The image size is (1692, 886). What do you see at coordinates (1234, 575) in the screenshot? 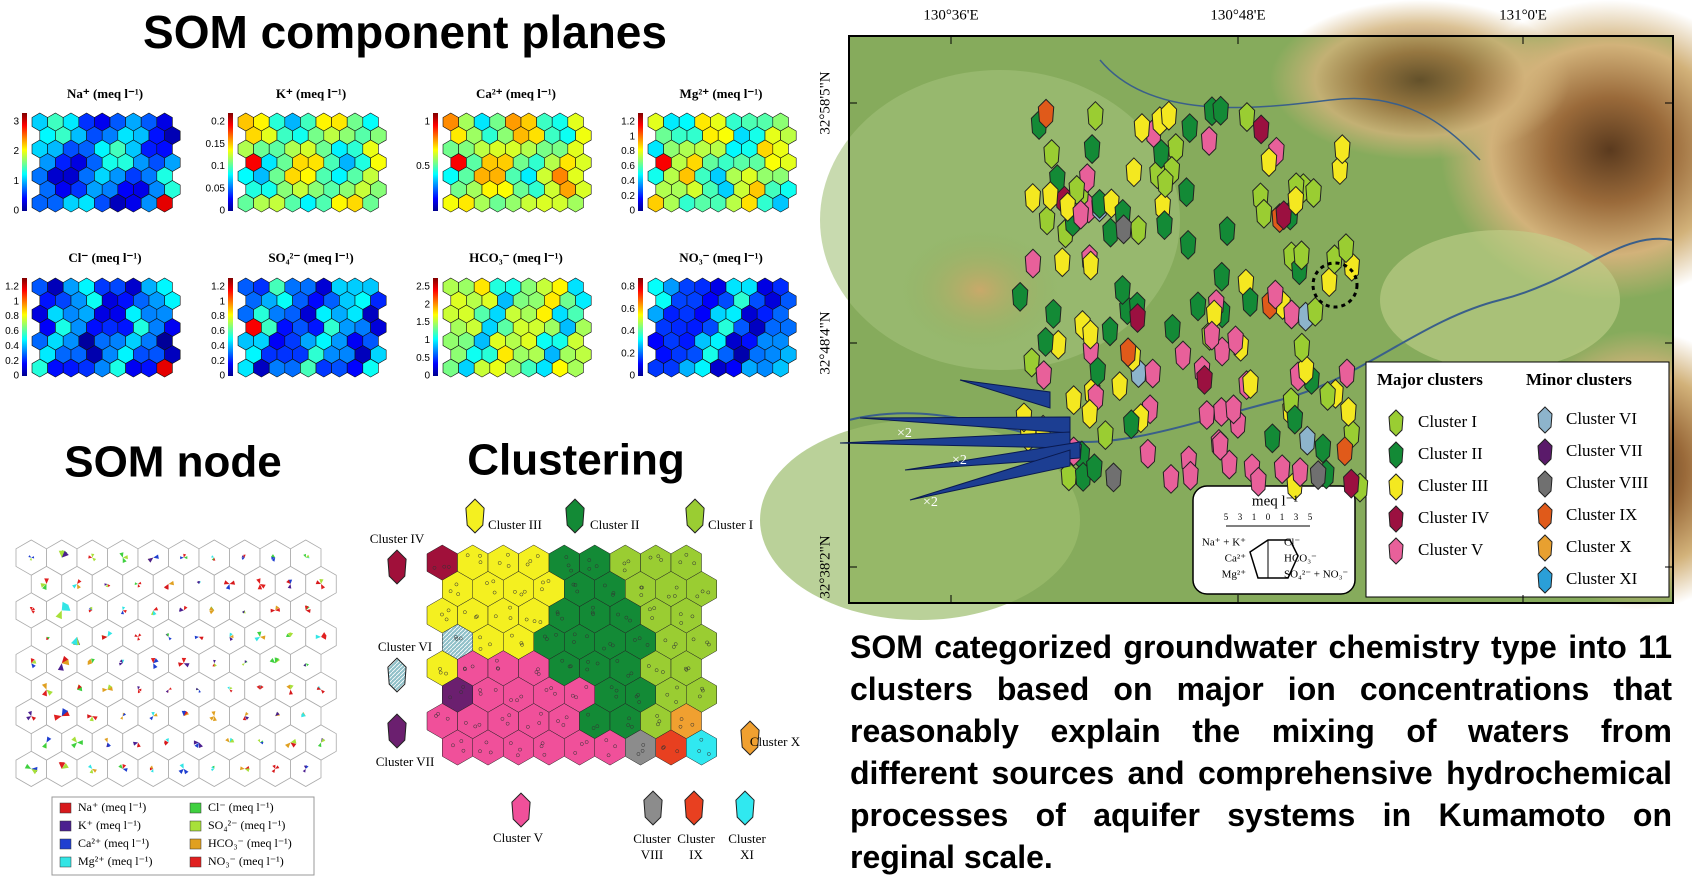
I see `inset-label: Mg²⁺` at bounding box center [1234, 575].